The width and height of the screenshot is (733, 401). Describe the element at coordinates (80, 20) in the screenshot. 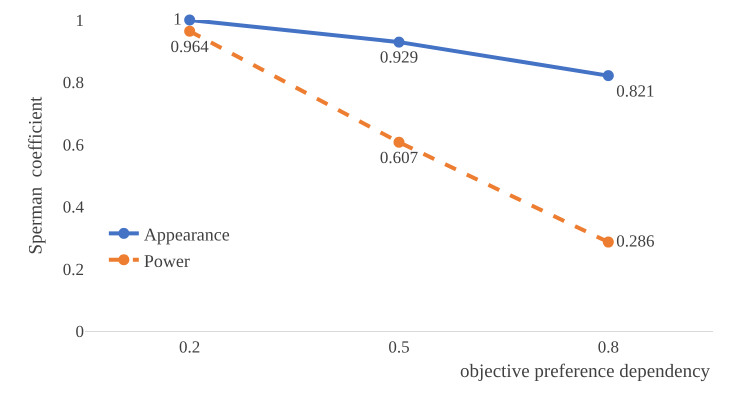

I see `y-tick-label: 1` at that location.